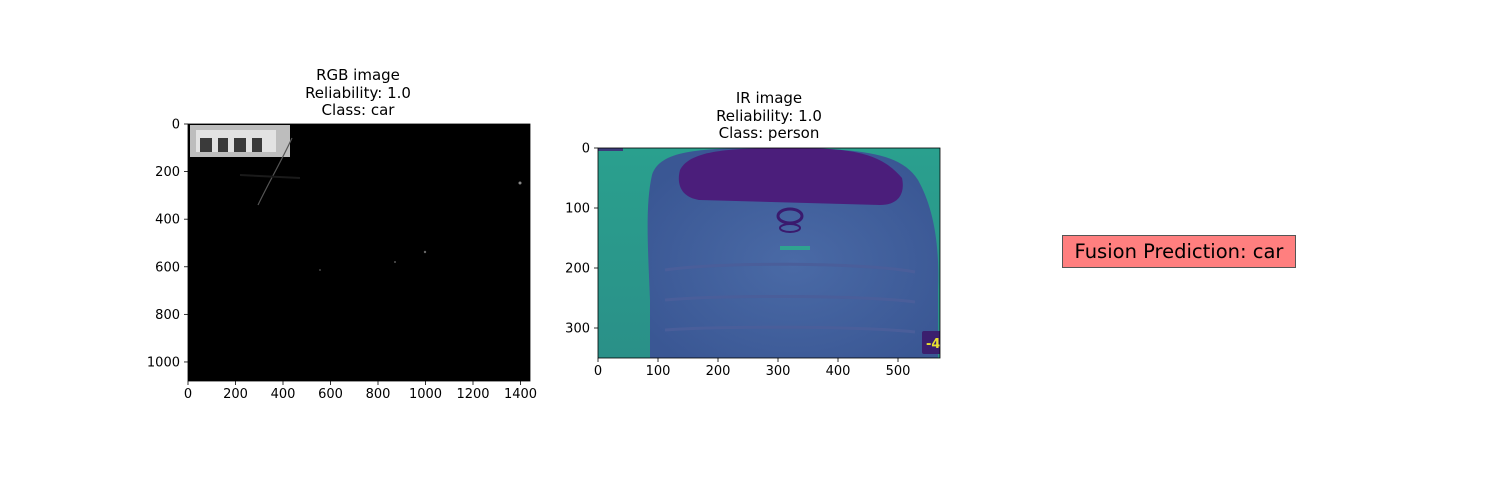  I want to click on ir-xtick-label: 100, so click(658, 371).